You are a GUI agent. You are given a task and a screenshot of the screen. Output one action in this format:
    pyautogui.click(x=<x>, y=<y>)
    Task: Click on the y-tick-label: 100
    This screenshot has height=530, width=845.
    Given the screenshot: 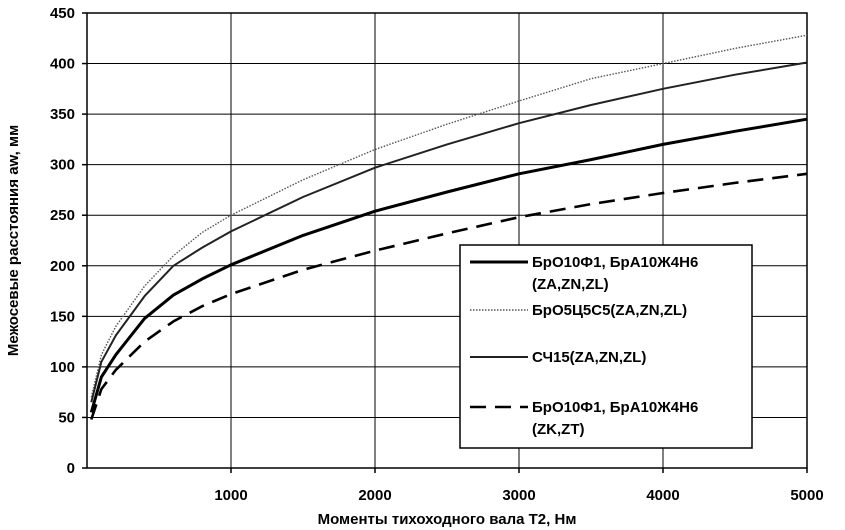 What is the action you would take?
    pyautogui.click(x=62, y=367)
    